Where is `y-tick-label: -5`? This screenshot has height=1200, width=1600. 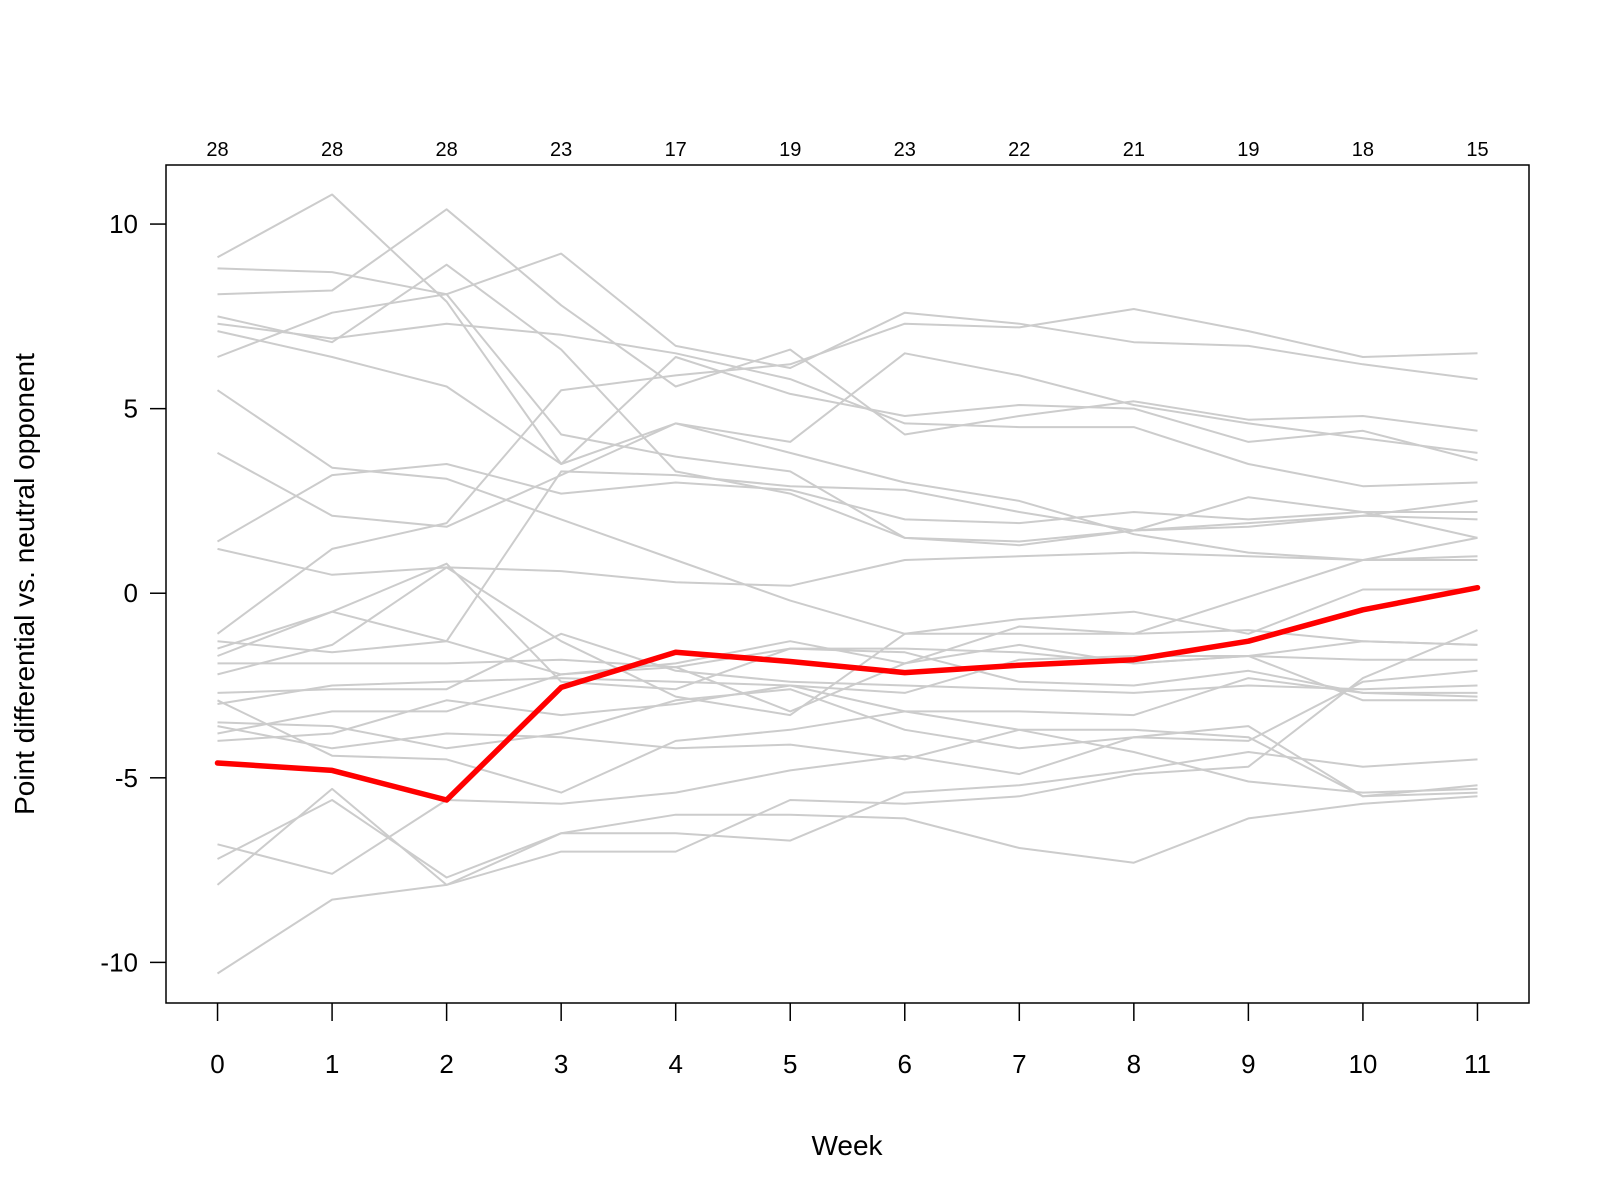 y-tick-label: -5 is located at coordinates (126, 778).